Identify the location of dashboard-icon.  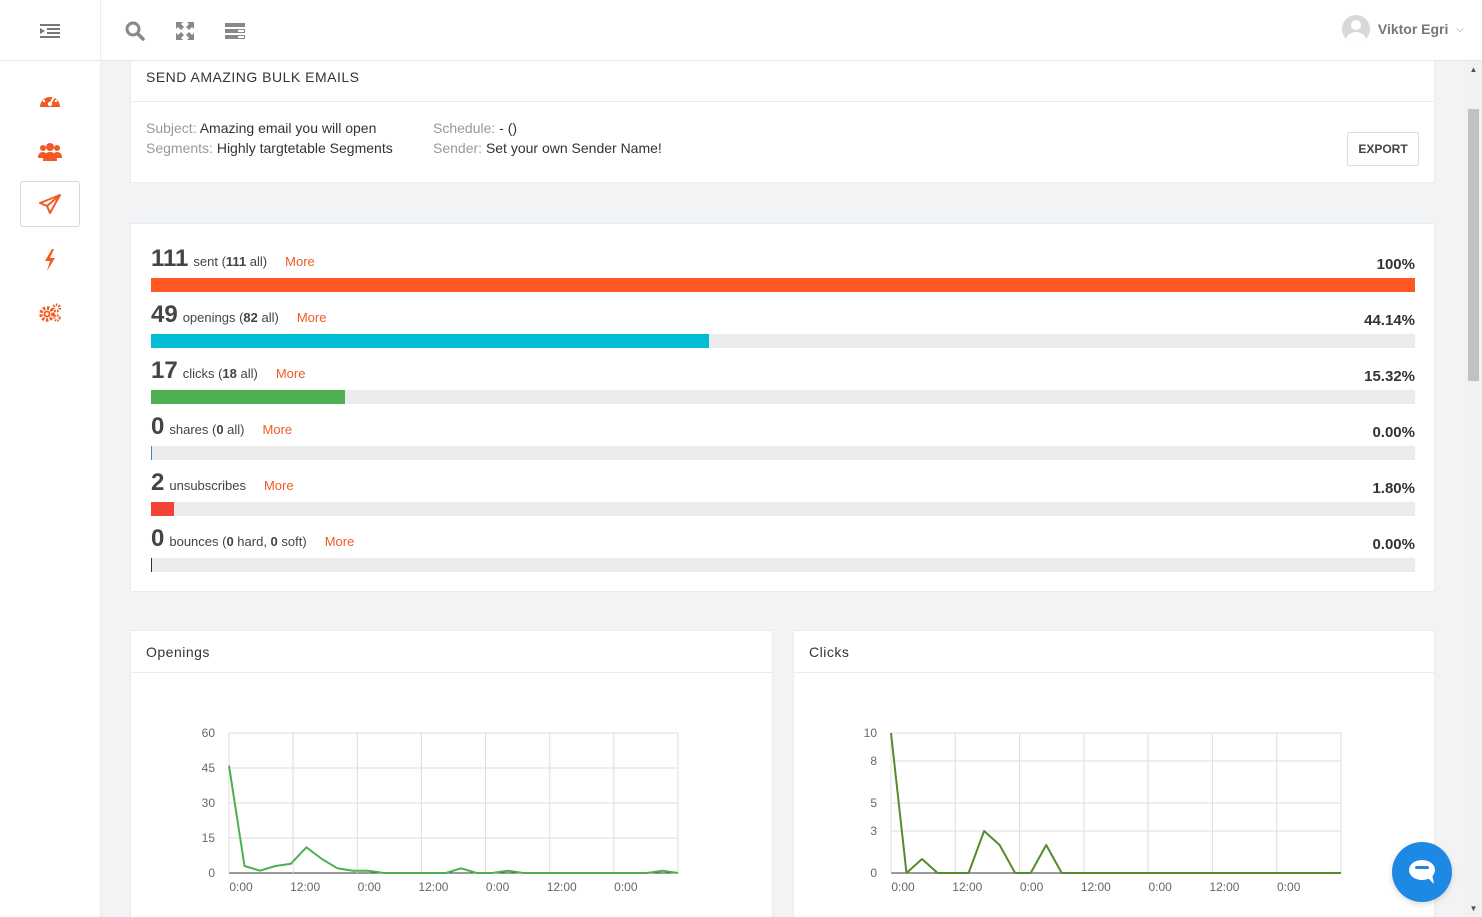
(50, 100).